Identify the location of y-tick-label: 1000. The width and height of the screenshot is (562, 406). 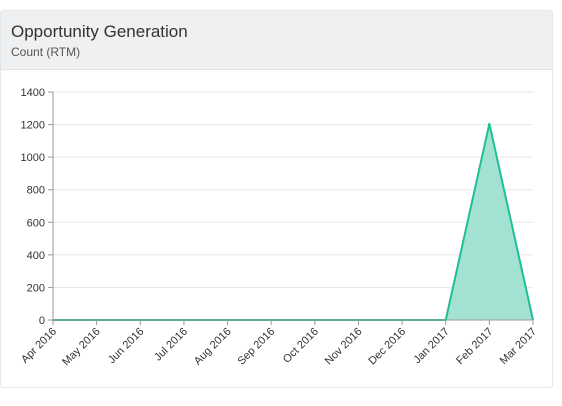
(33, 158).